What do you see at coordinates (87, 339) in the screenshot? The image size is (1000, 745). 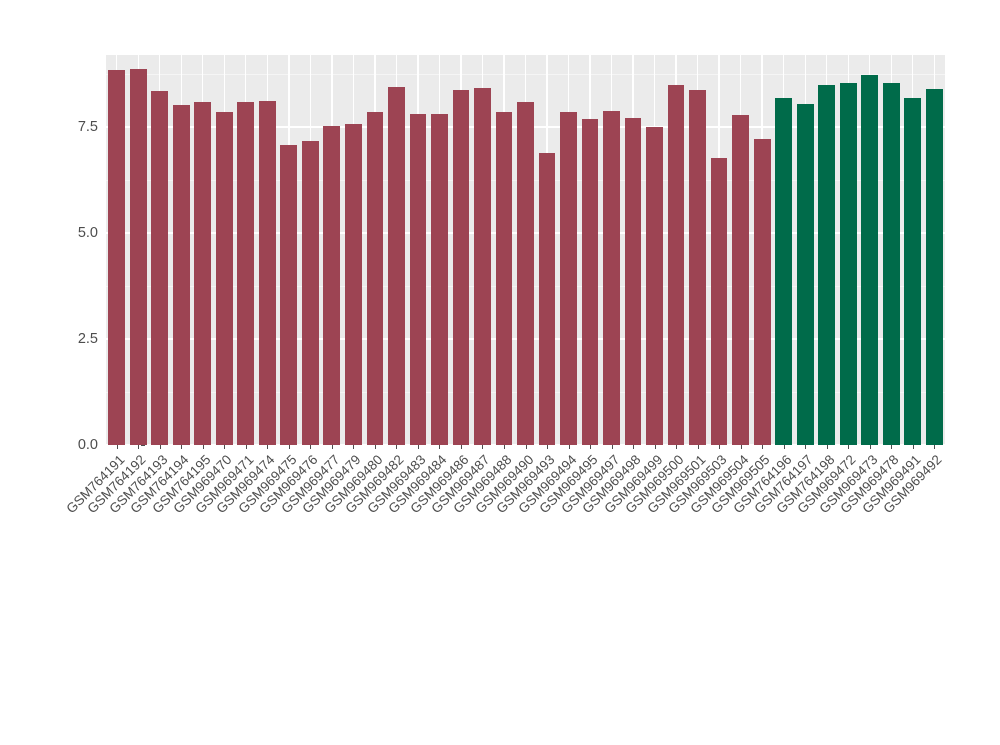 I see `y-axis-tick-label: 2.5` at bounding box center [87, 339].